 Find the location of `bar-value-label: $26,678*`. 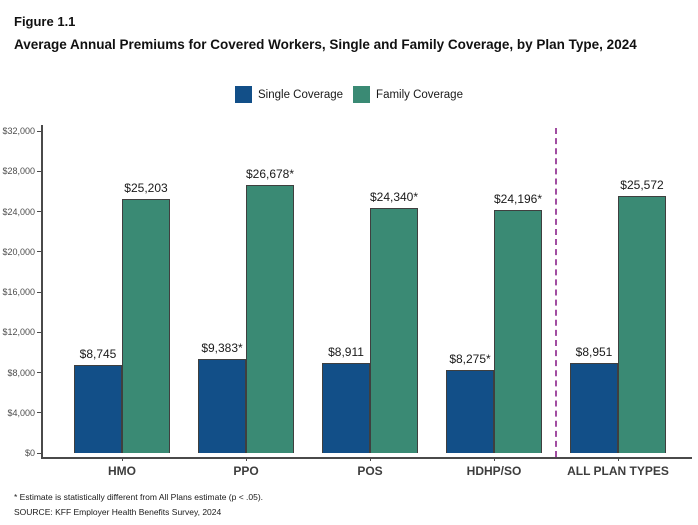

bar-value-label: $26,678* is located at coordinates (270, 173).